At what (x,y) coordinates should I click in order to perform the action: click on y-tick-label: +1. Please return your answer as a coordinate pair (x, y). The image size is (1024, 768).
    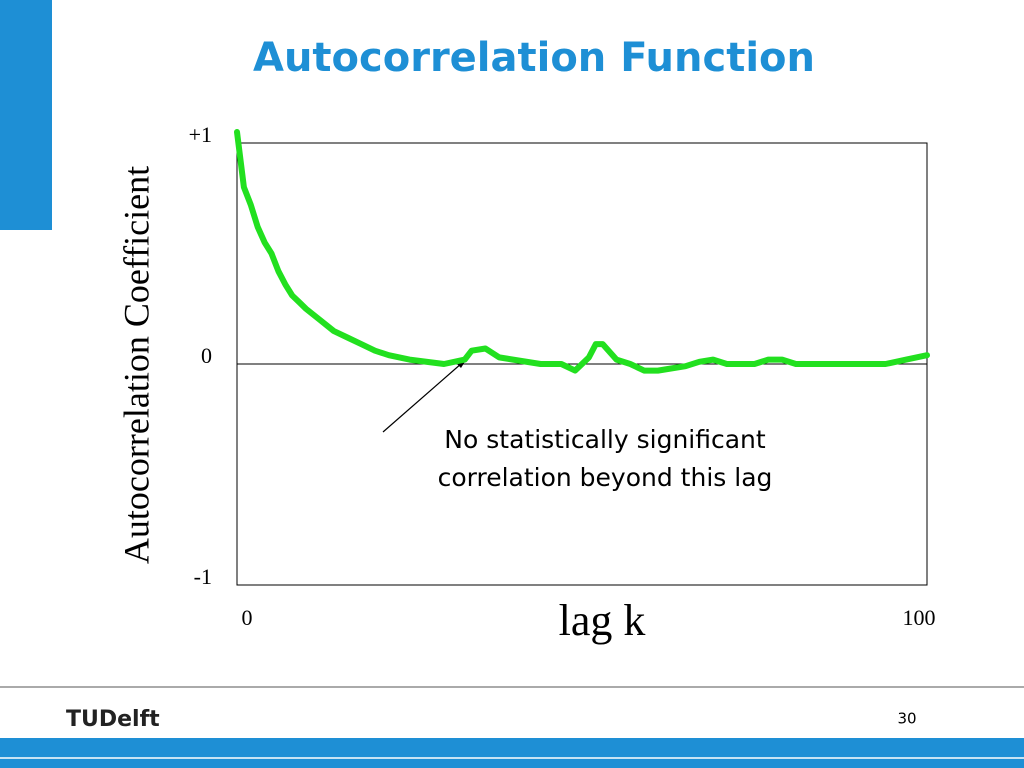
    Looking at the image, I should click on (200, 134).